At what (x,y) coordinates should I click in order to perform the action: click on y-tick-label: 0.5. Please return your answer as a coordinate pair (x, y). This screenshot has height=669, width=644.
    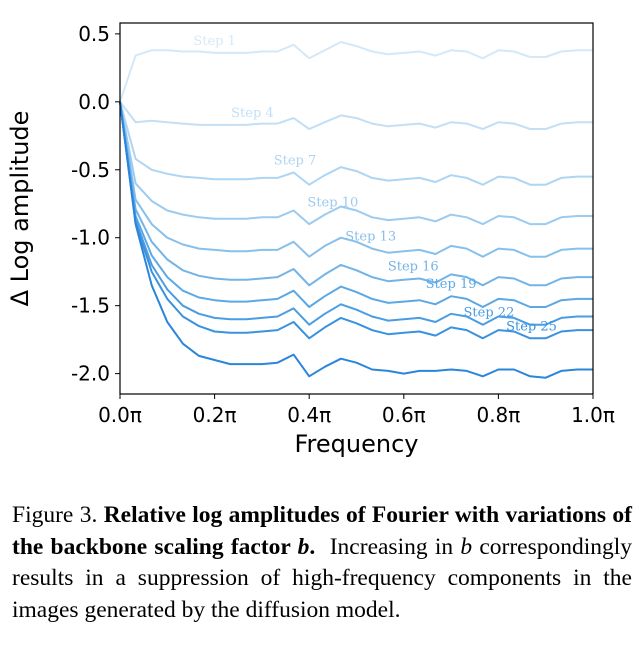
    Looking at the image, I should click on (94, 34).